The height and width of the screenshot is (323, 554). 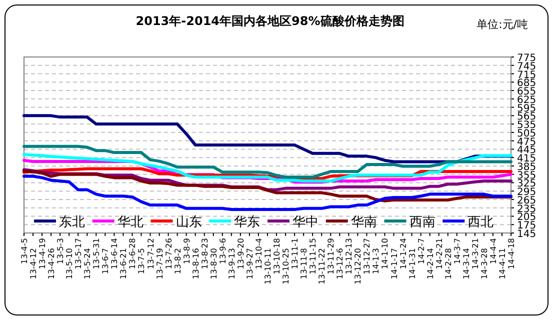 I want to click on x-tick-label: 14-4-18, so click(x=511, y=254).